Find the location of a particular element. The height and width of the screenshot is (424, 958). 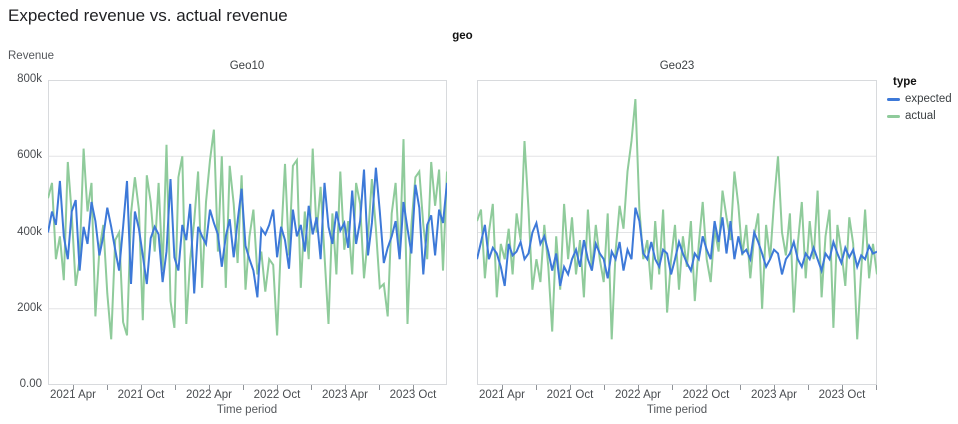

legend-label-actual: actual is located at coordinates (920, 116).